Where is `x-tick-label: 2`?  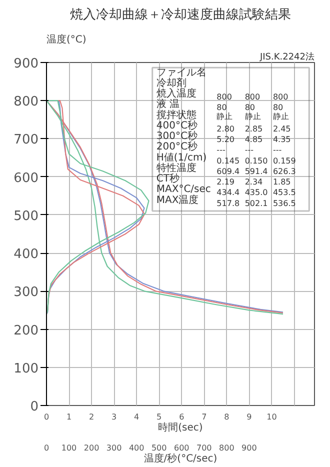
x-tick-label: 2 is located at coordinates (91, 417).